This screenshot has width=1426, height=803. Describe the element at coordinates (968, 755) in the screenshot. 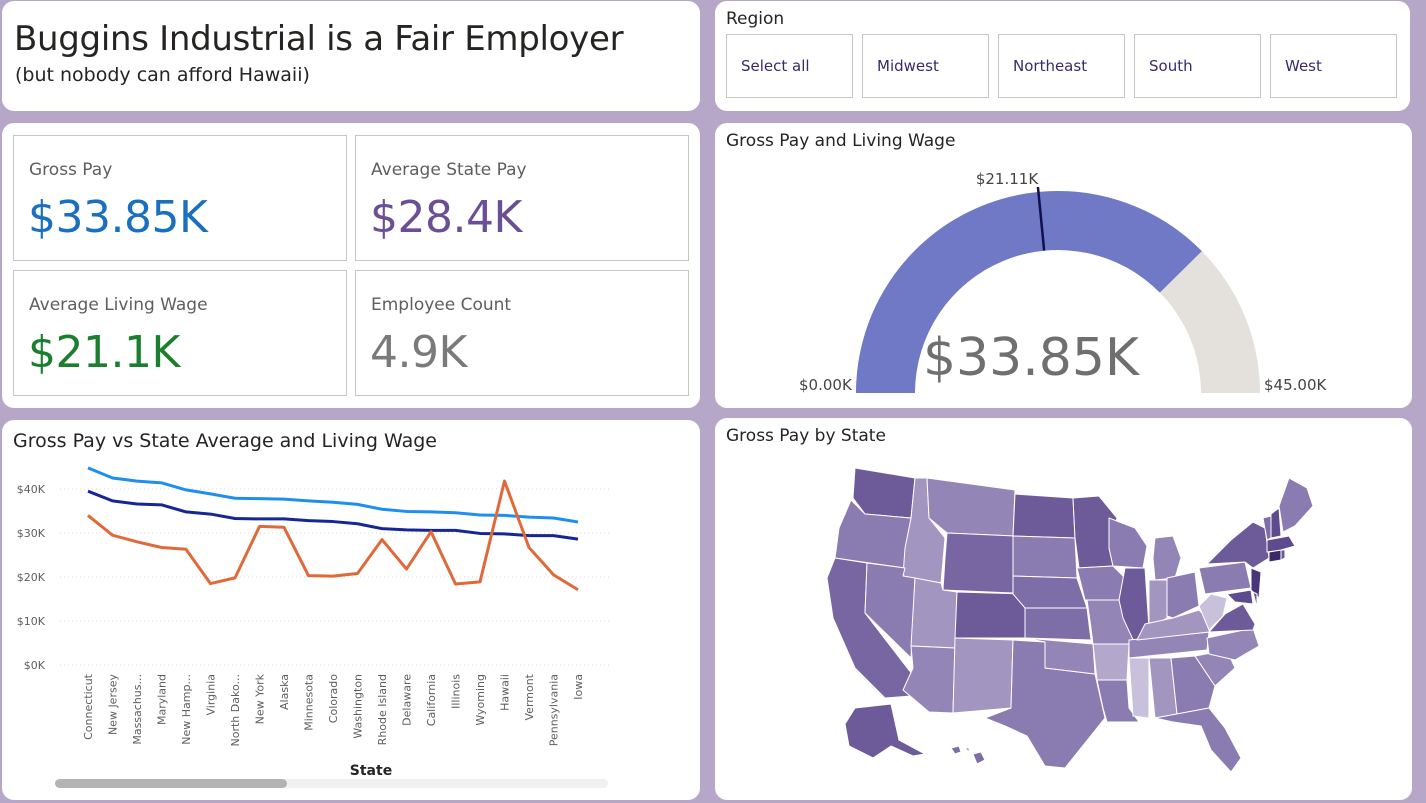

I see `state-hawaii` at that location.